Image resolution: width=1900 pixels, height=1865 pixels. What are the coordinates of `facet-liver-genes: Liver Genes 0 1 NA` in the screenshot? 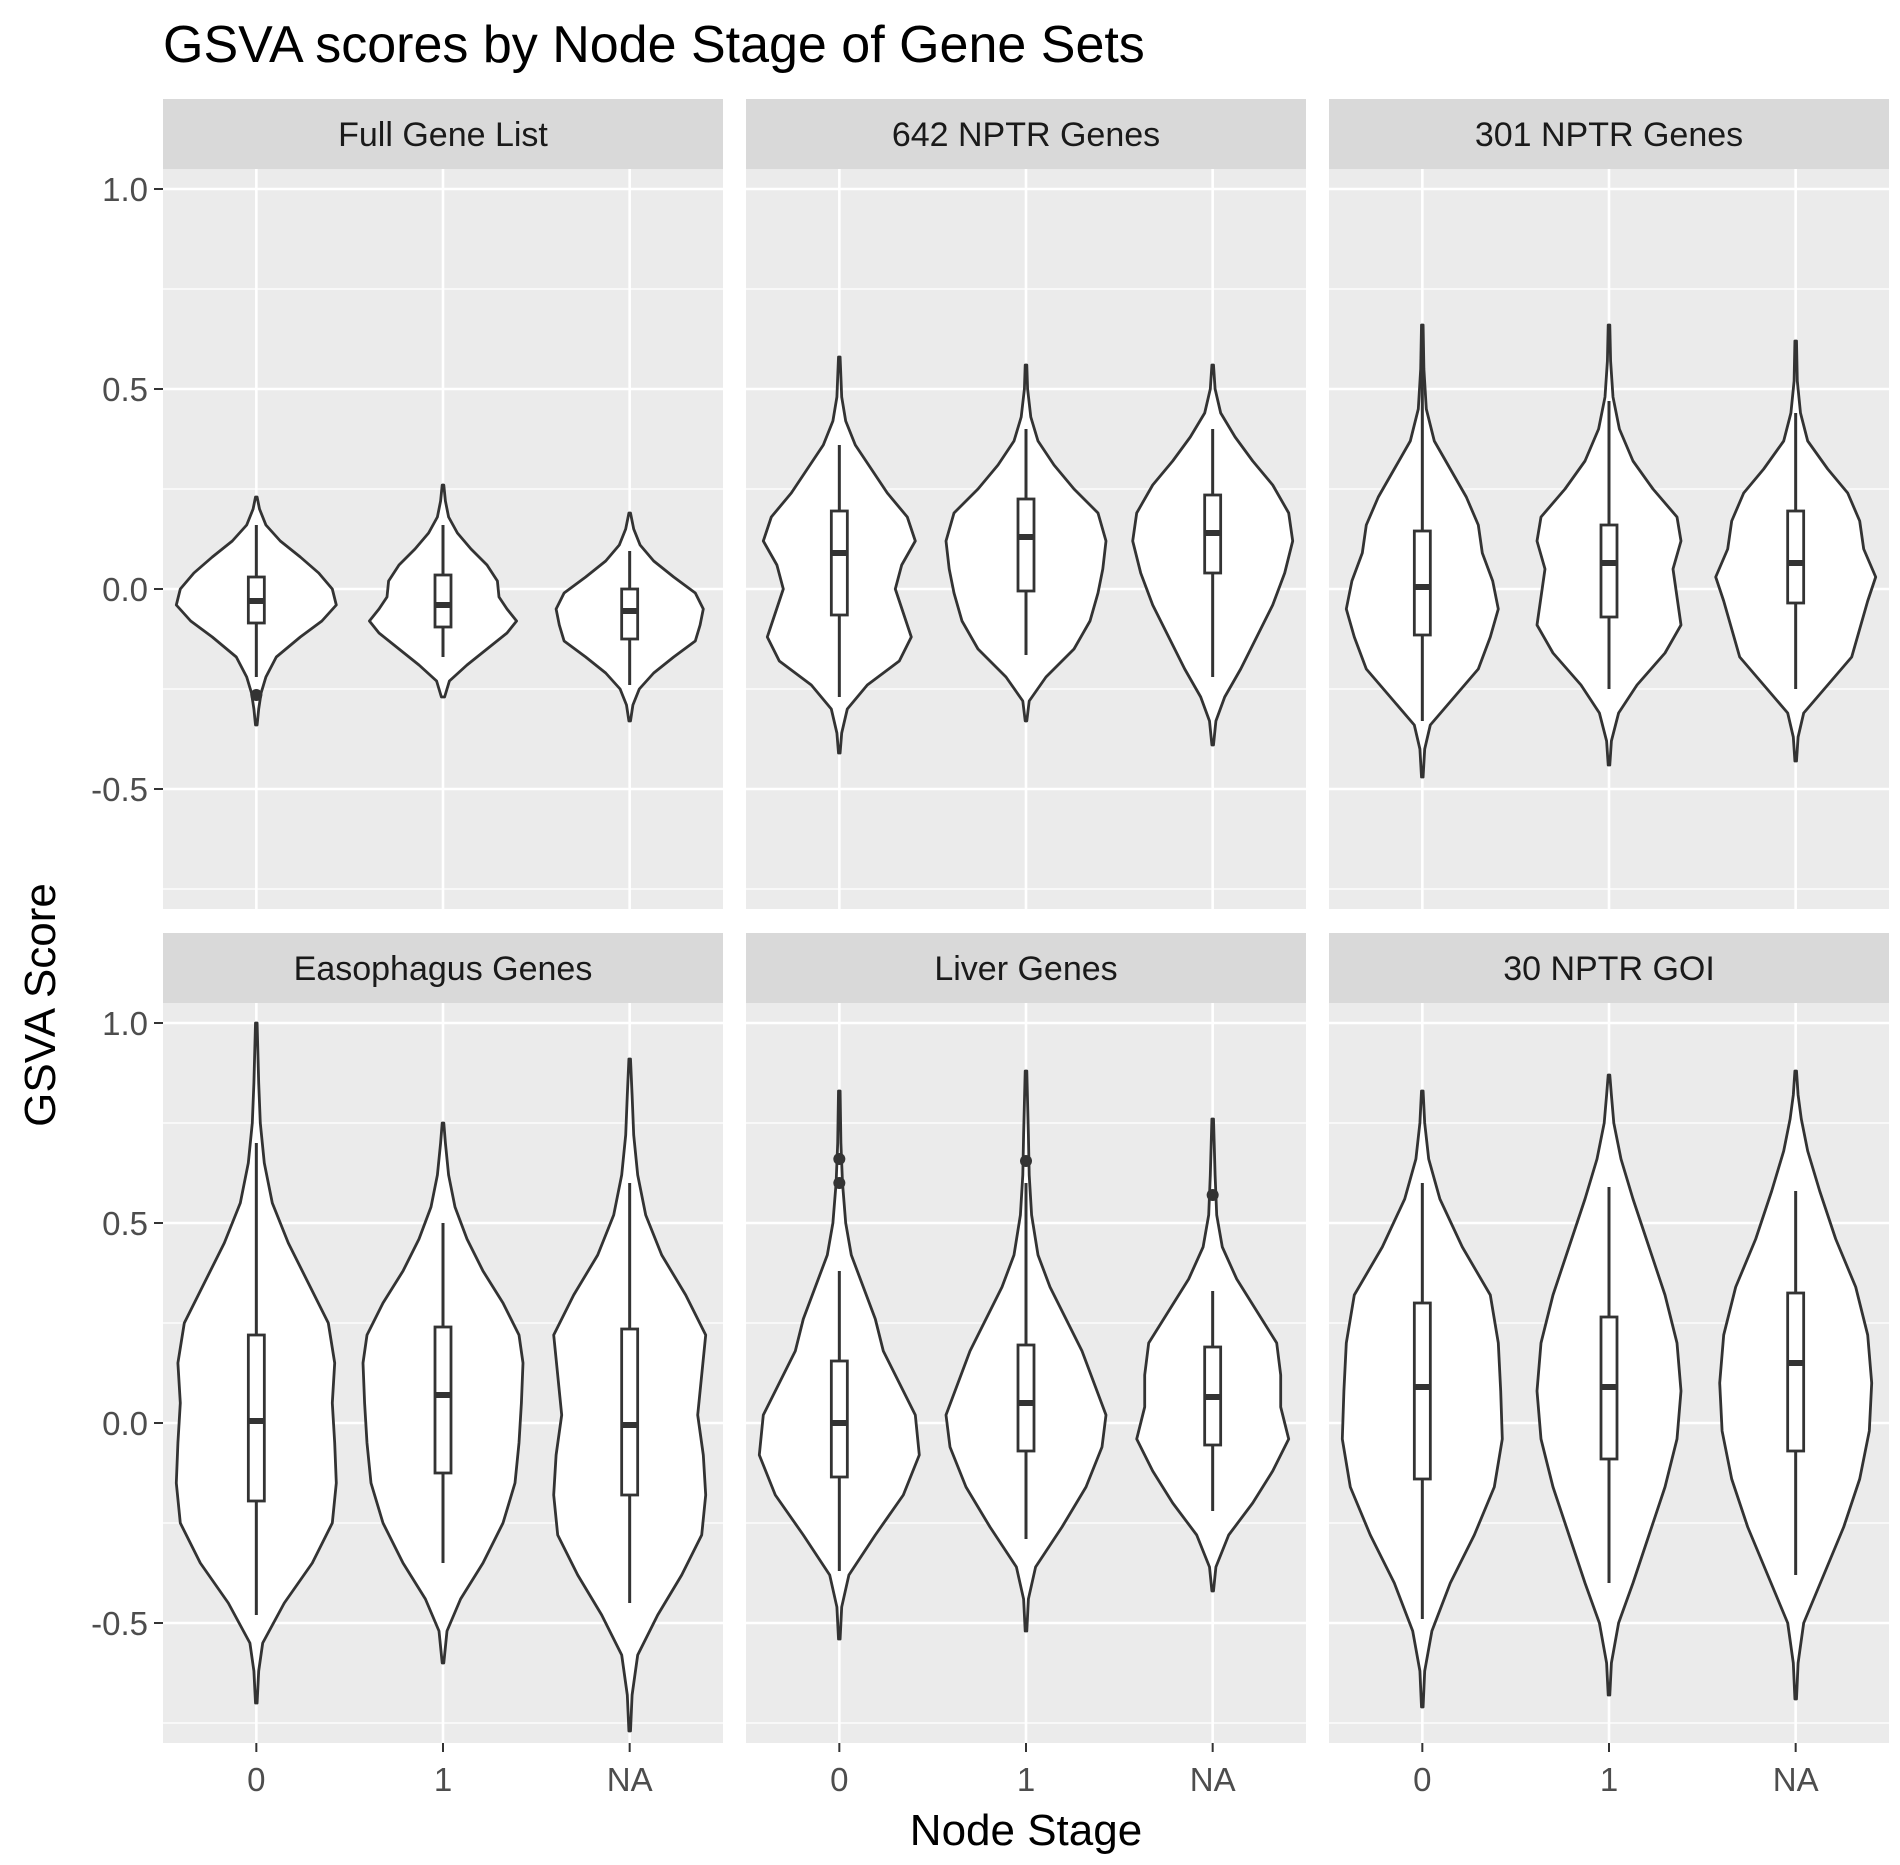 It's located at (1026, 1365).